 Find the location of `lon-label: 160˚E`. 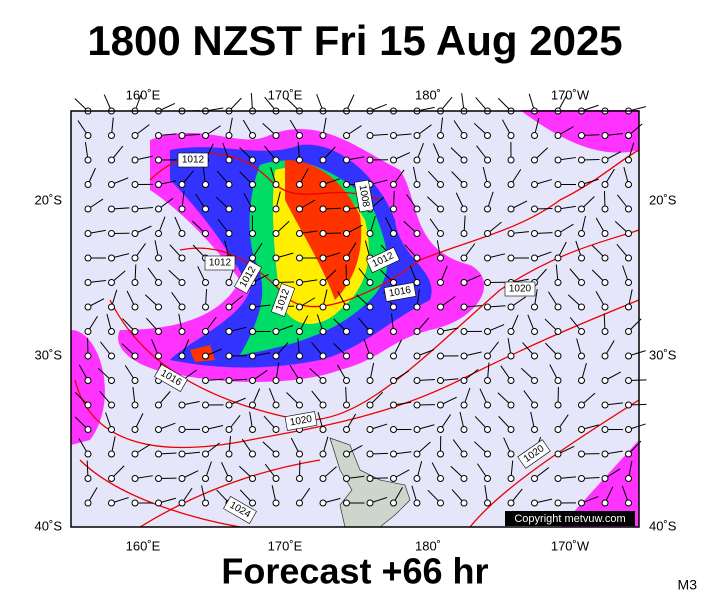

lon-label: 160˚E is located at coordinates (143, 545).